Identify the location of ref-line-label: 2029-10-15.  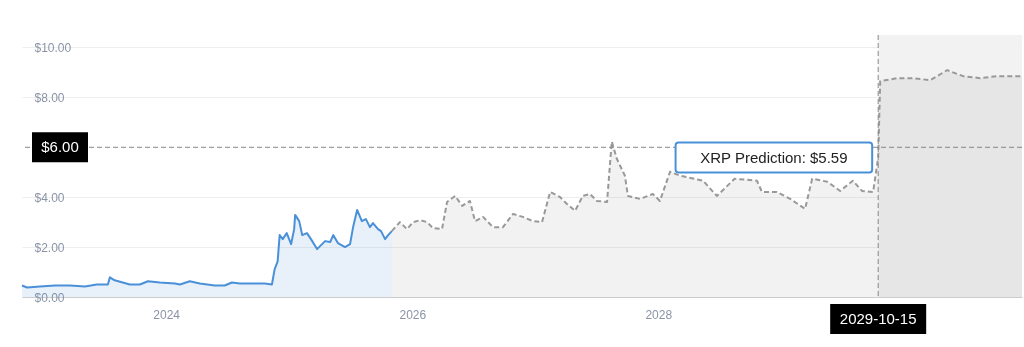
(878, 318).